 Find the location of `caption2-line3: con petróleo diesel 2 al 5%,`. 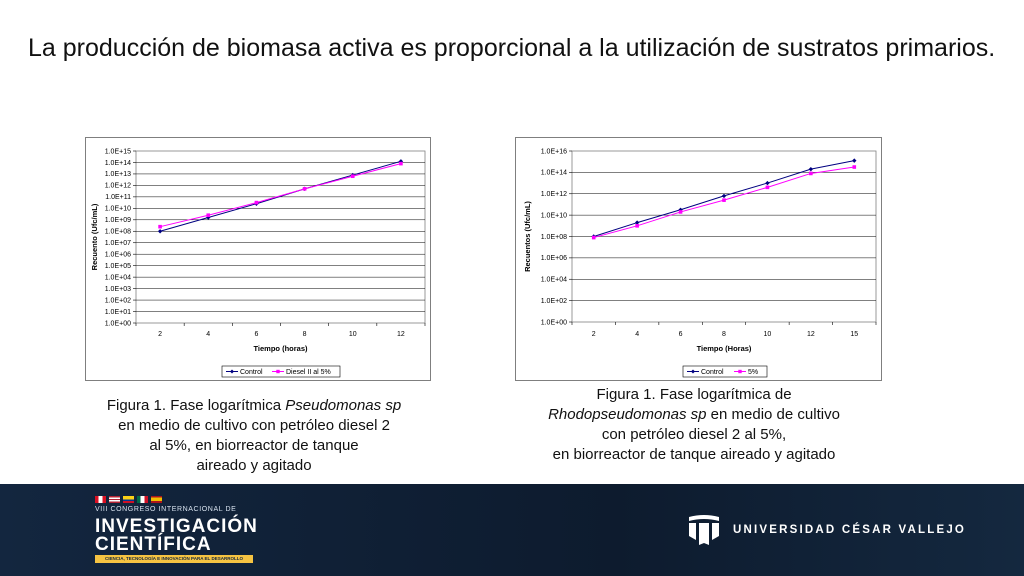

caption2-line3: con petróleo diesel 2 al 5%, is located at coordinates (694, 434).